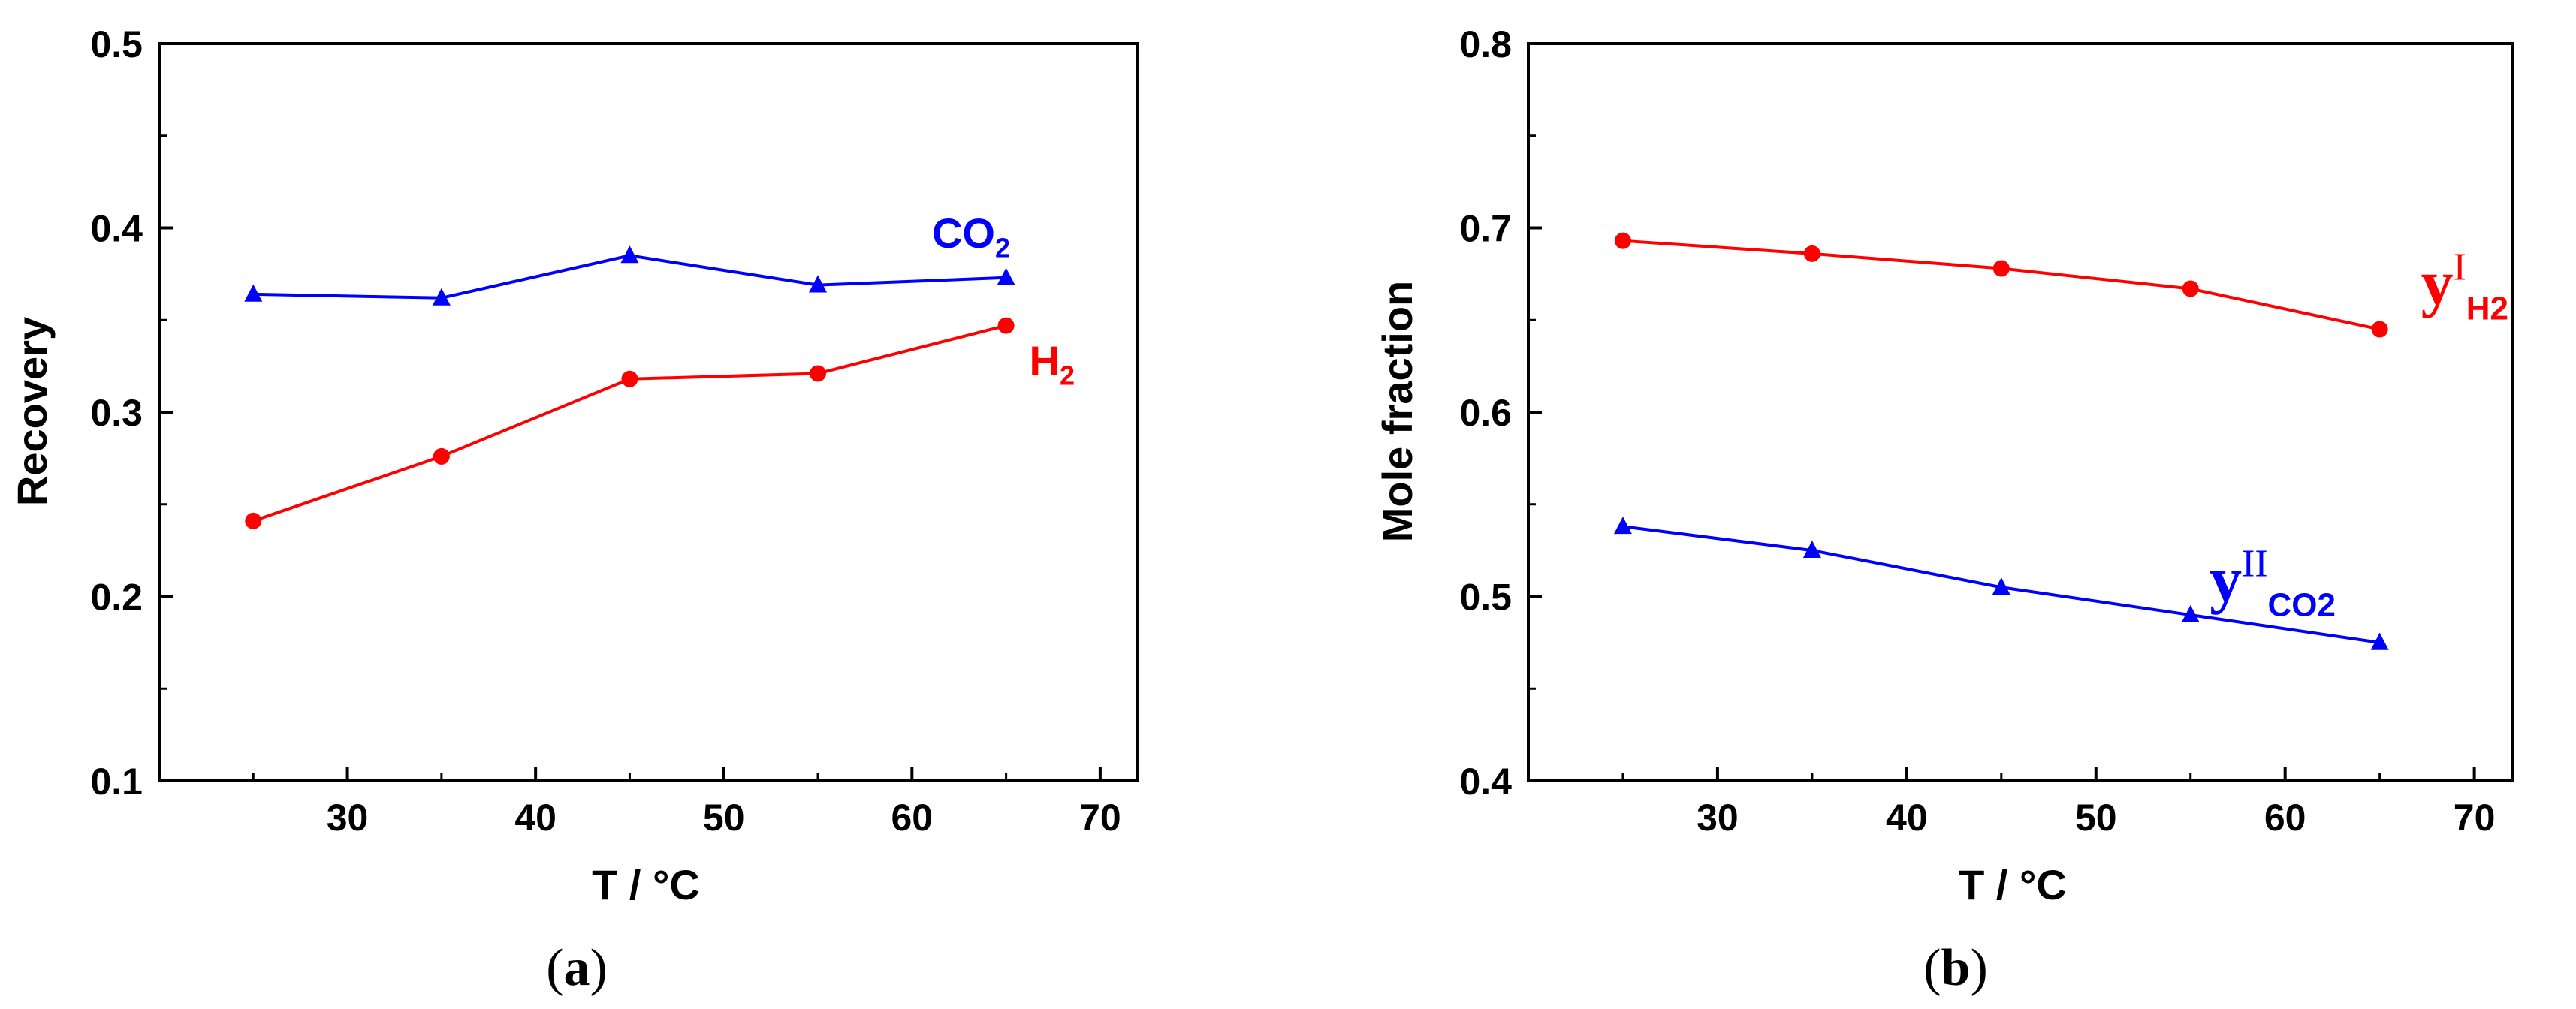  What do you see at coordinates (1956, 968) in the screenshot?
I see `panel-label: (b)` at bounding box center [1956, 968].